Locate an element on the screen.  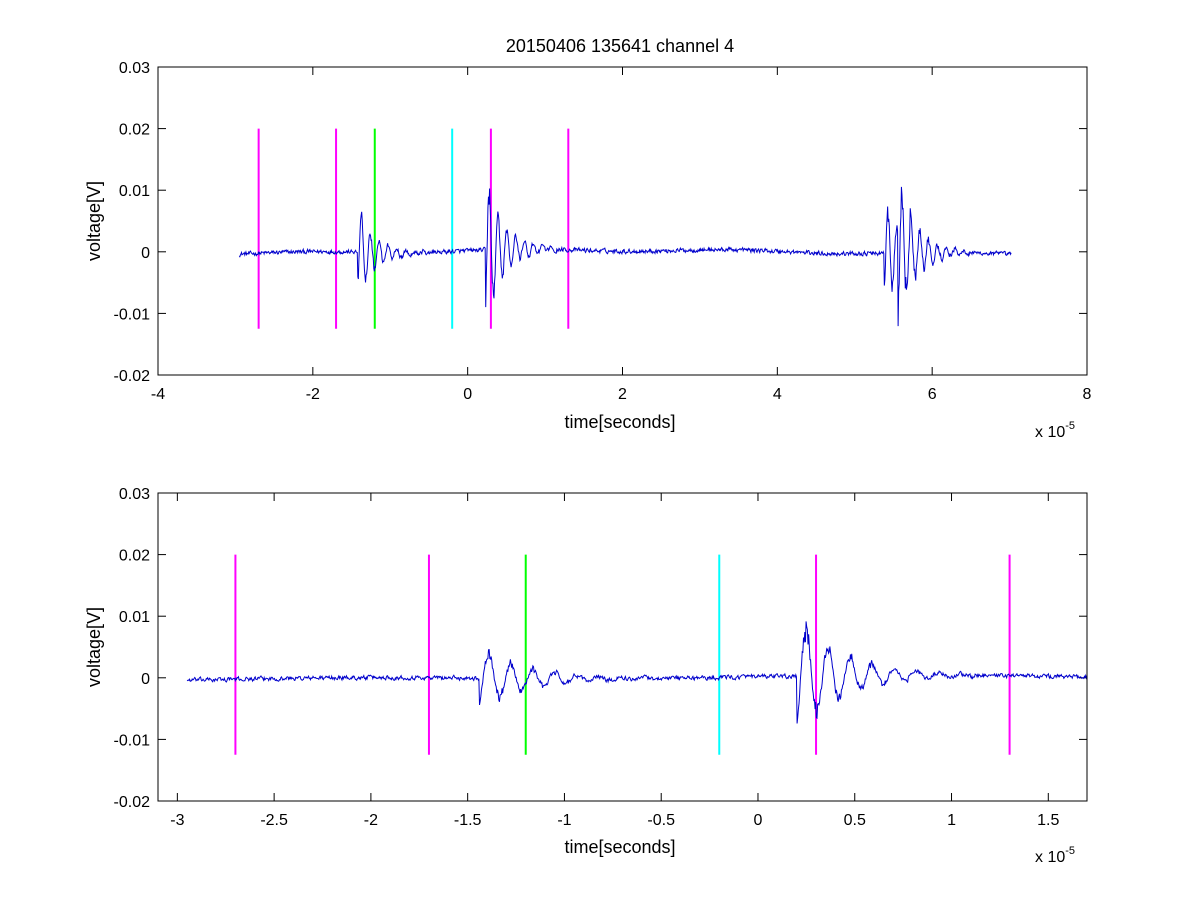
top-y-axis-label: voltage[V] is located at coordinates (94, 221).